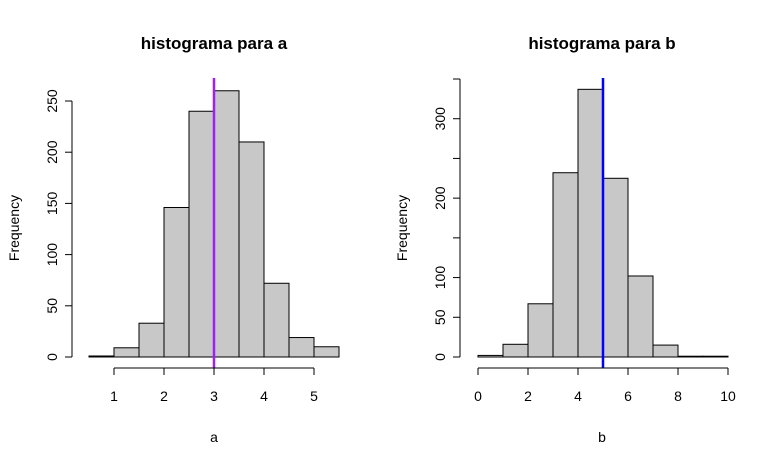 This screenshot has height=471, width=778. I want to click on y-tick-label: 150, so click(52, 204).